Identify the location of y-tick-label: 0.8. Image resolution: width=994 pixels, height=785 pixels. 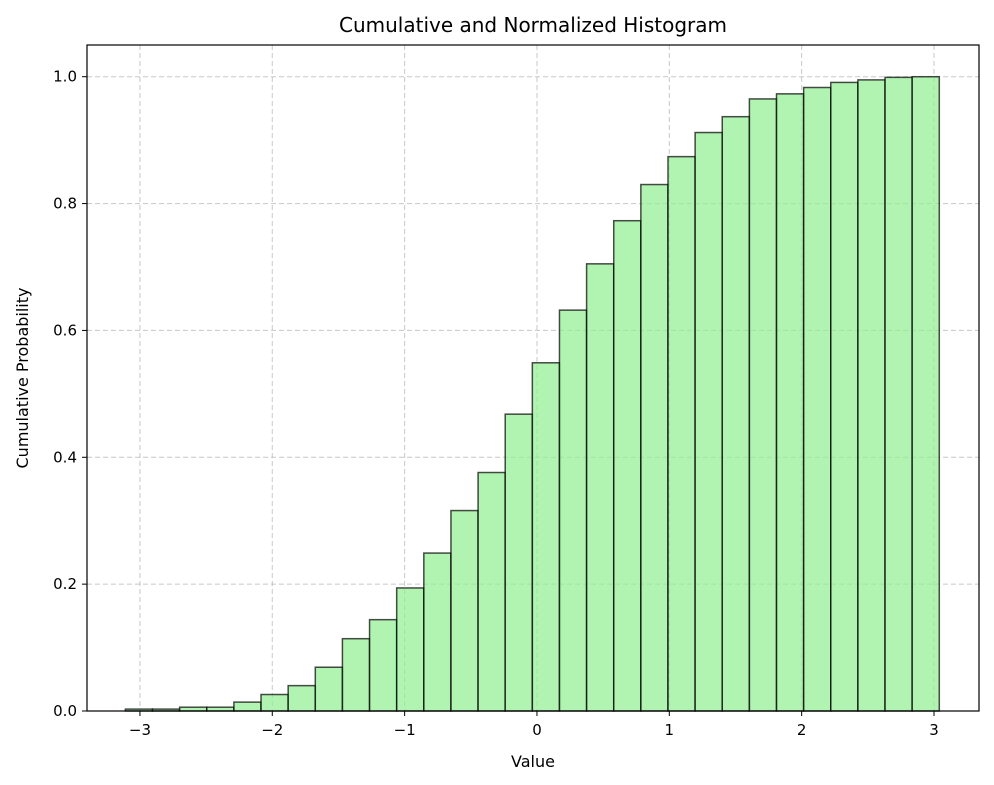
(65, 204).